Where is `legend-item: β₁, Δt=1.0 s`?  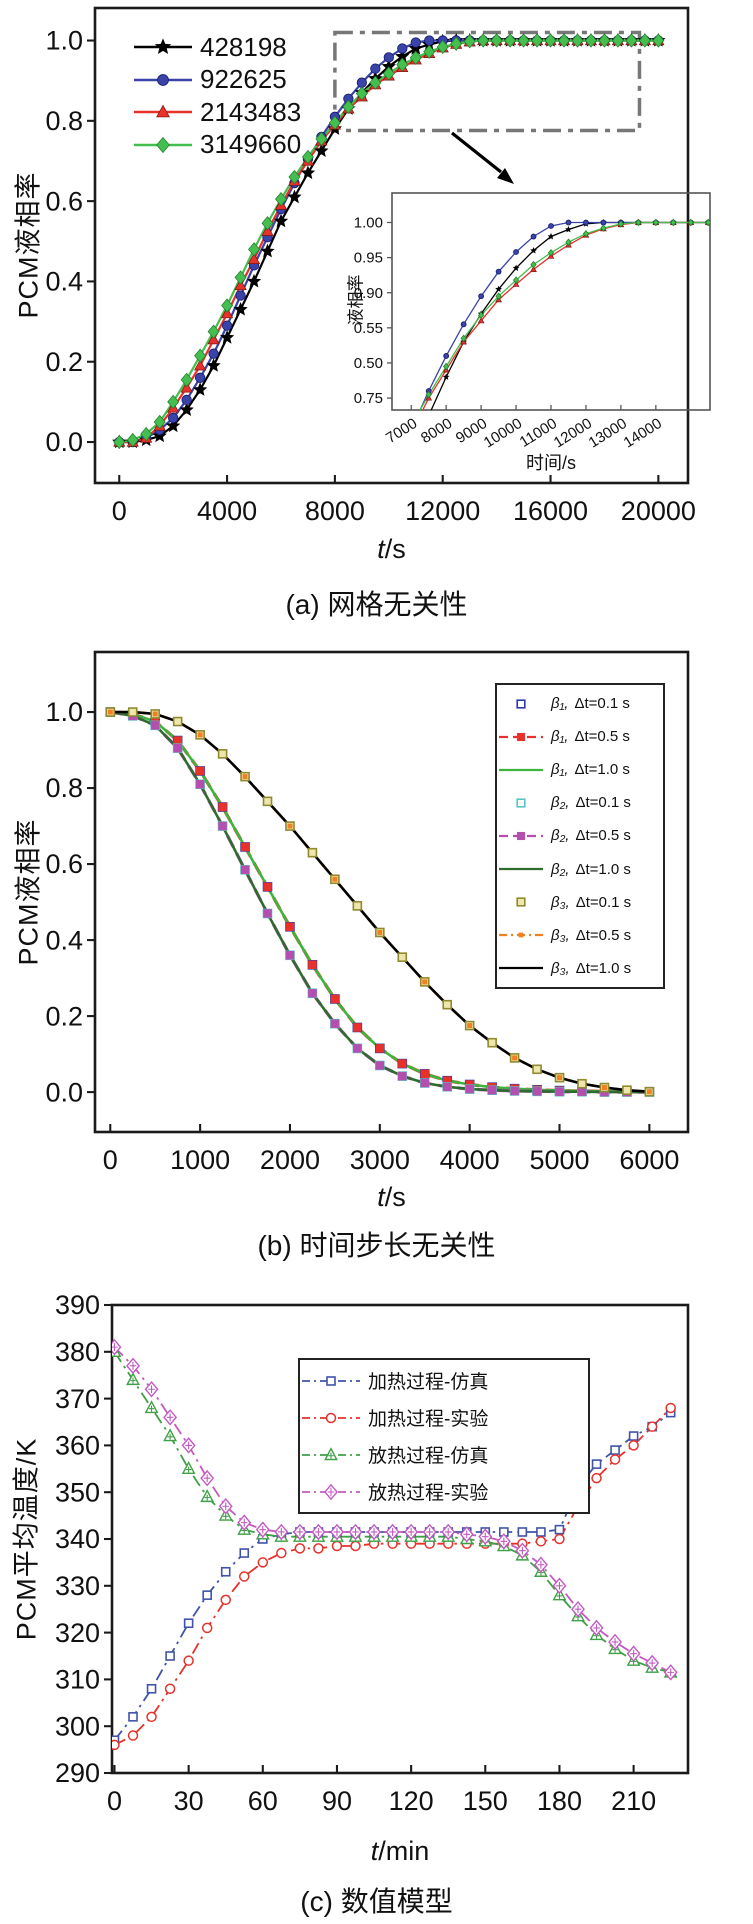 legend-item: β₁, Δt=1.0 s is located at coordinates (580, 770).